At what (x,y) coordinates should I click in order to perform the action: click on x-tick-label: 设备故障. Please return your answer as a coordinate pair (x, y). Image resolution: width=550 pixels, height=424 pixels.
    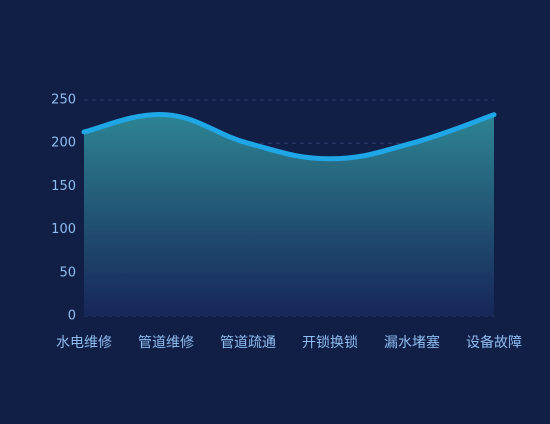
    Looking at the image, I should click on (494, 342).